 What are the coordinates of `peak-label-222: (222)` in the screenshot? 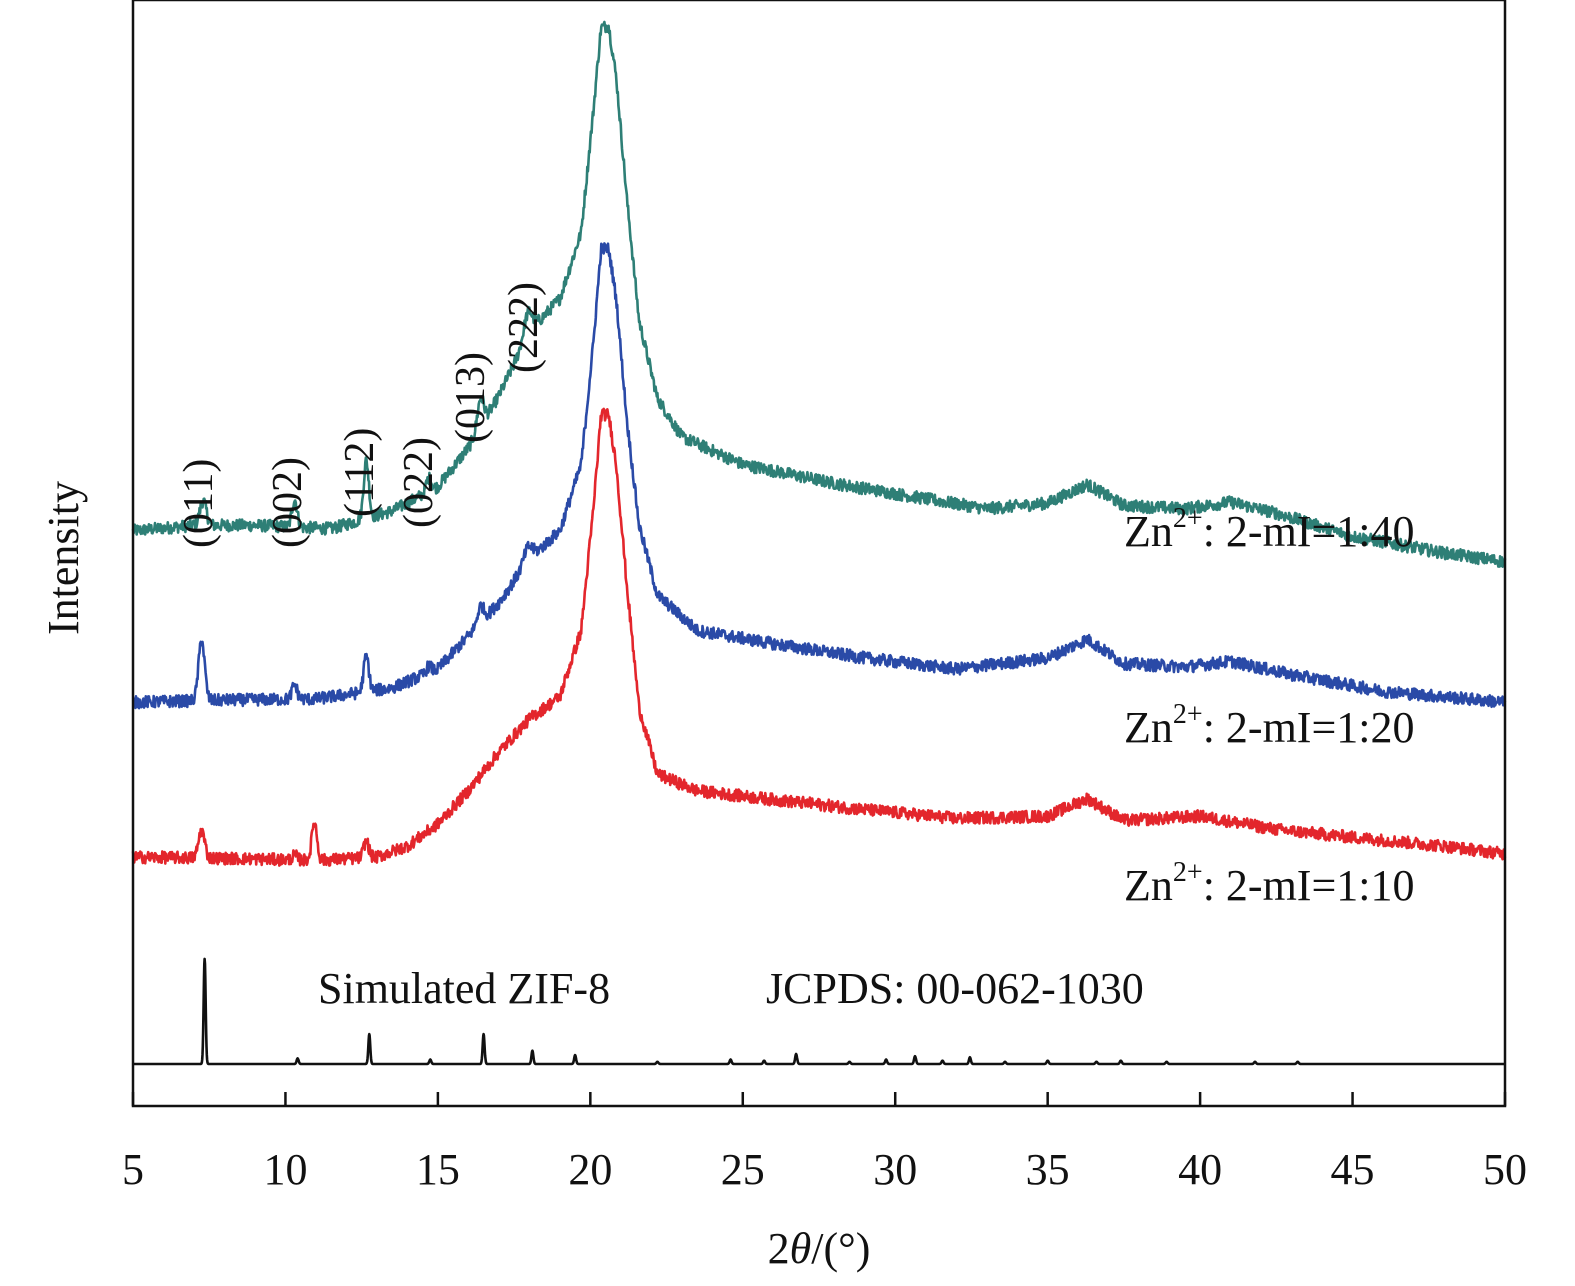 It's located at (524, 327).